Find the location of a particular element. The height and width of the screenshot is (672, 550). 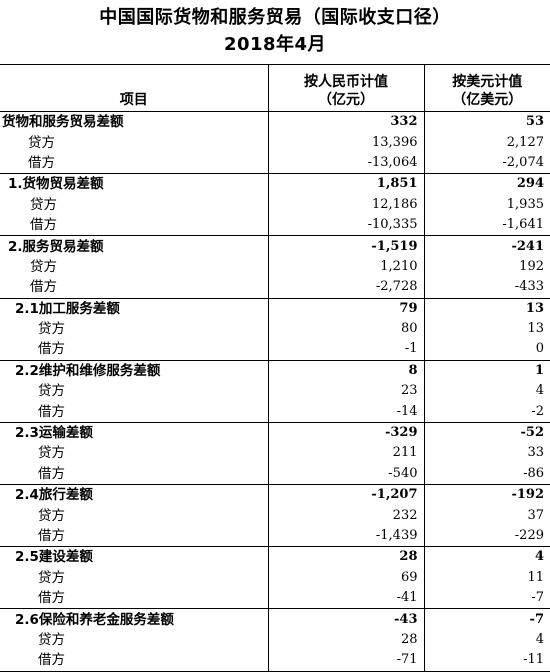

table-row: 贷方 13,396 2,127 is located at coordinates (275, 142).